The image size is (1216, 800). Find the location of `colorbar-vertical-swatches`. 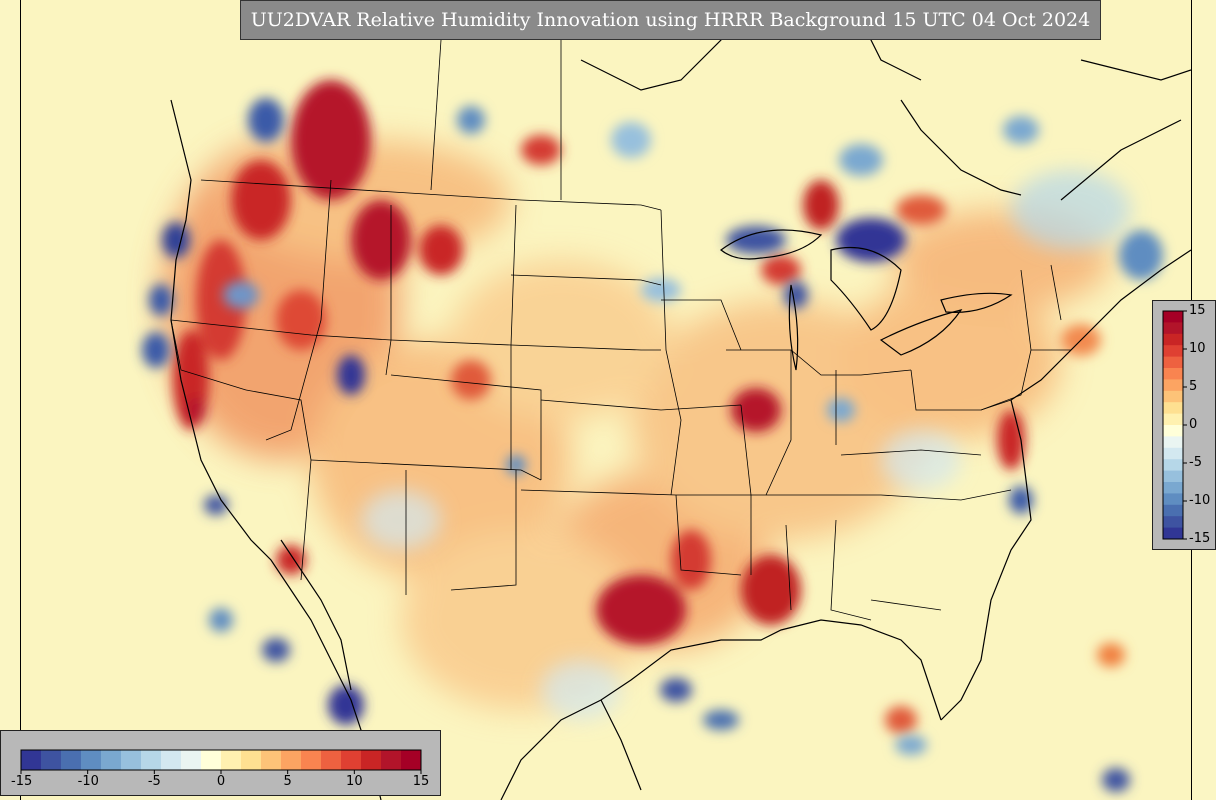

colorbar-vertical-swatches is located at coordinates (1174, 425).